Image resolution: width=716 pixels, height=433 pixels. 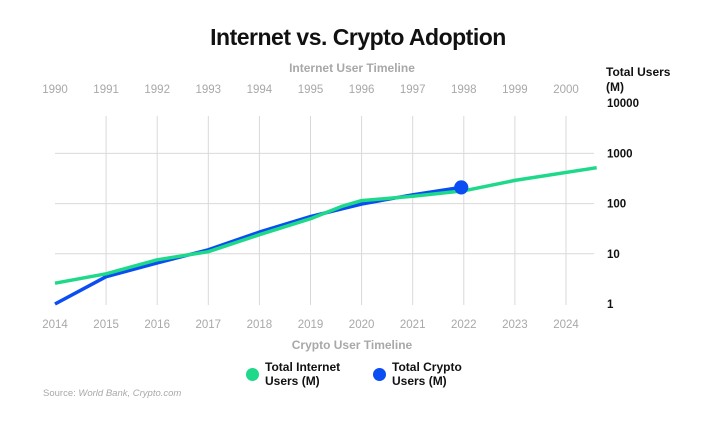 I want to click on x-bottom-tick-label: 2022, so click(x=464, y=325).